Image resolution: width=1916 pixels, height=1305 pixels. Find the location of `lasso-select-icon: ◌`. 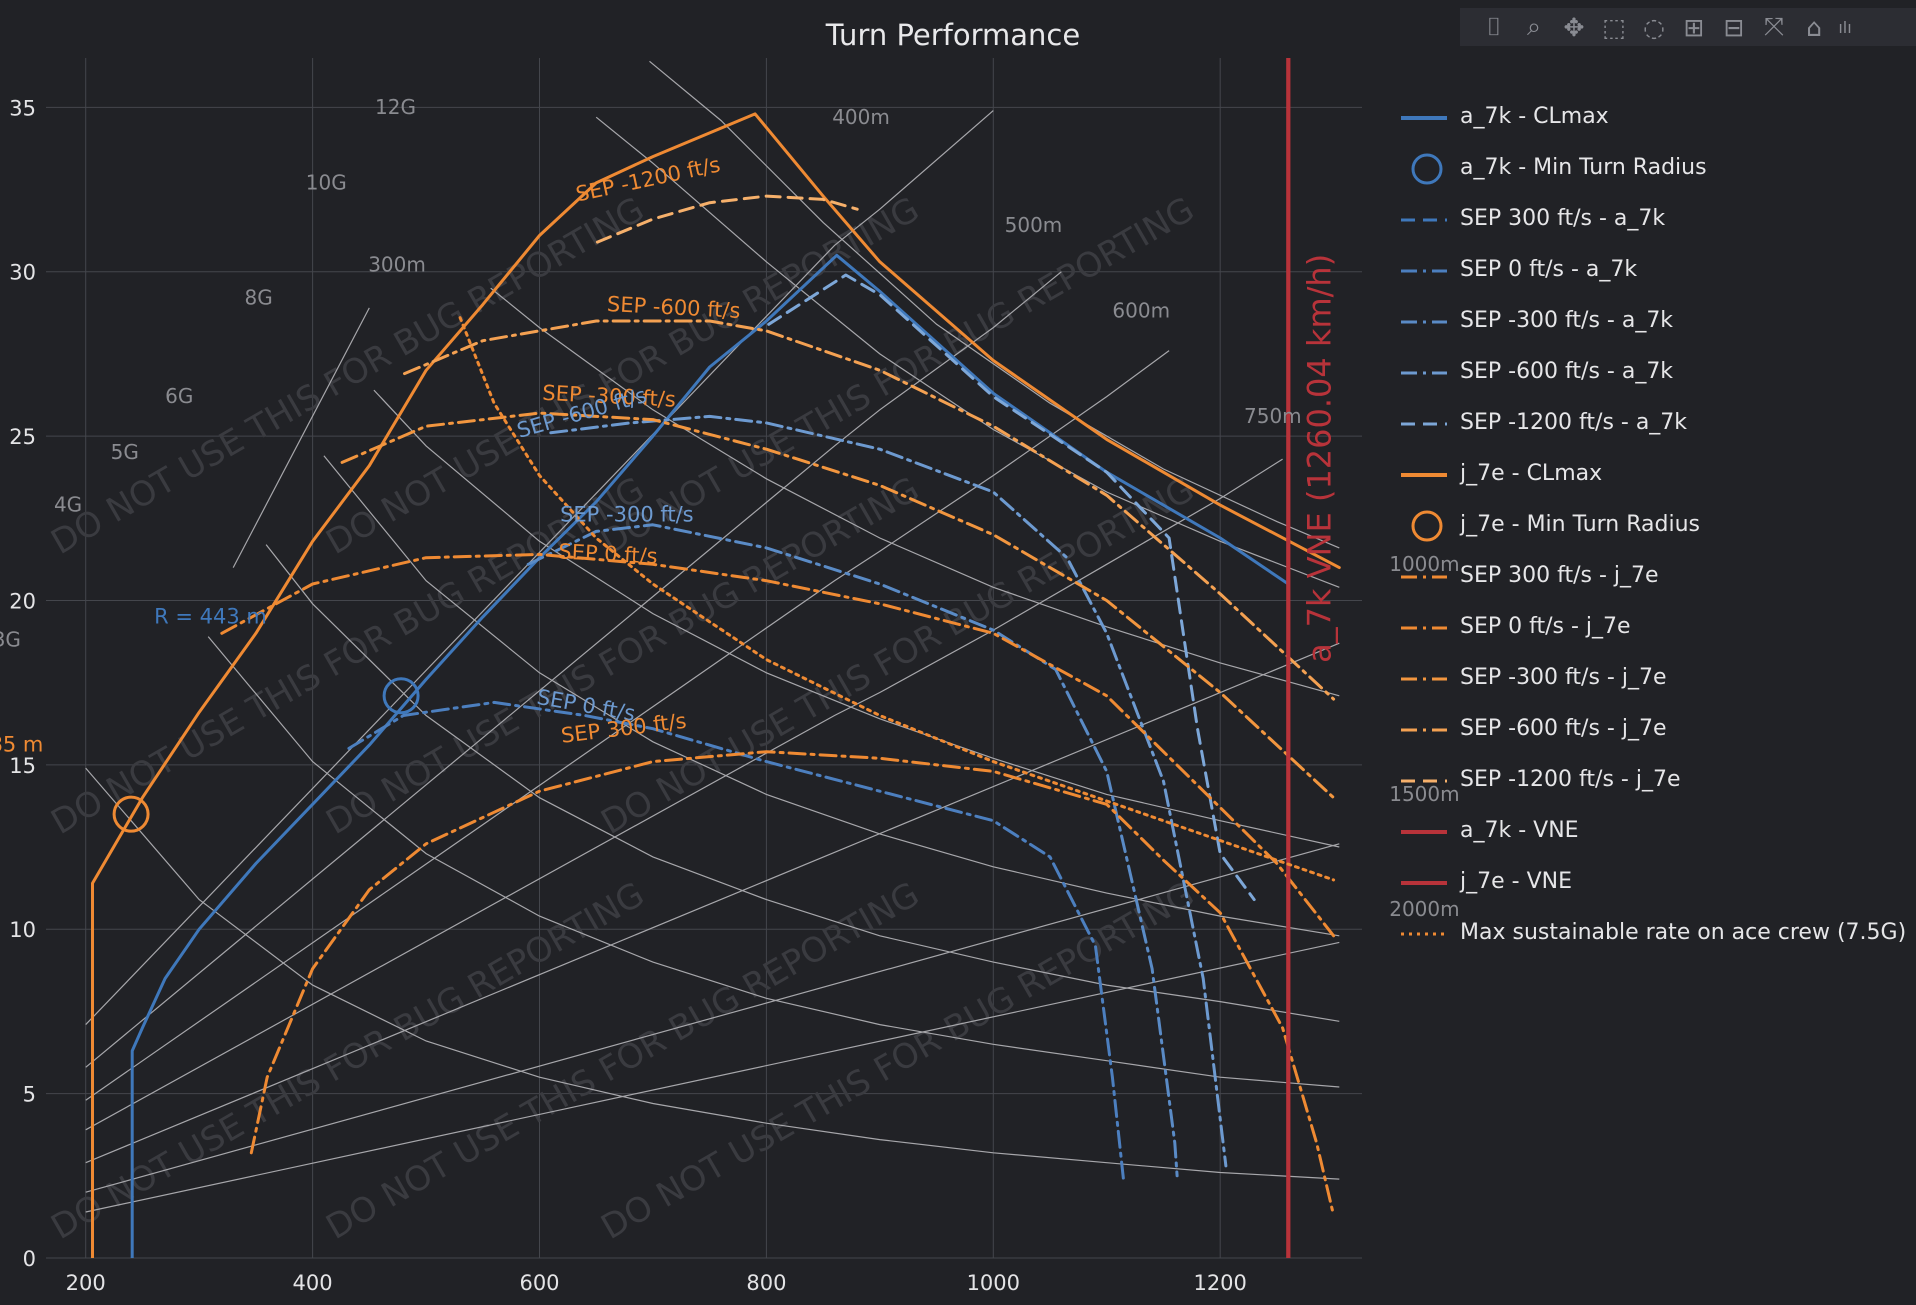

lasso-select-icon: ◌ is located at coordinates (1654, 27).